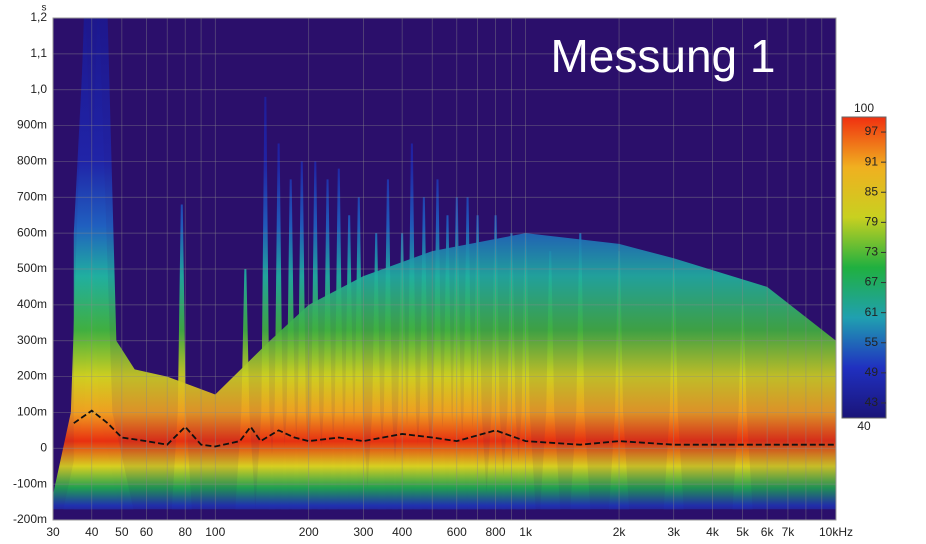  What do you see at coordinates (662, 56) in the screenshot?
I see `chart-title: Messung 1` at bounding box center [662, 56].